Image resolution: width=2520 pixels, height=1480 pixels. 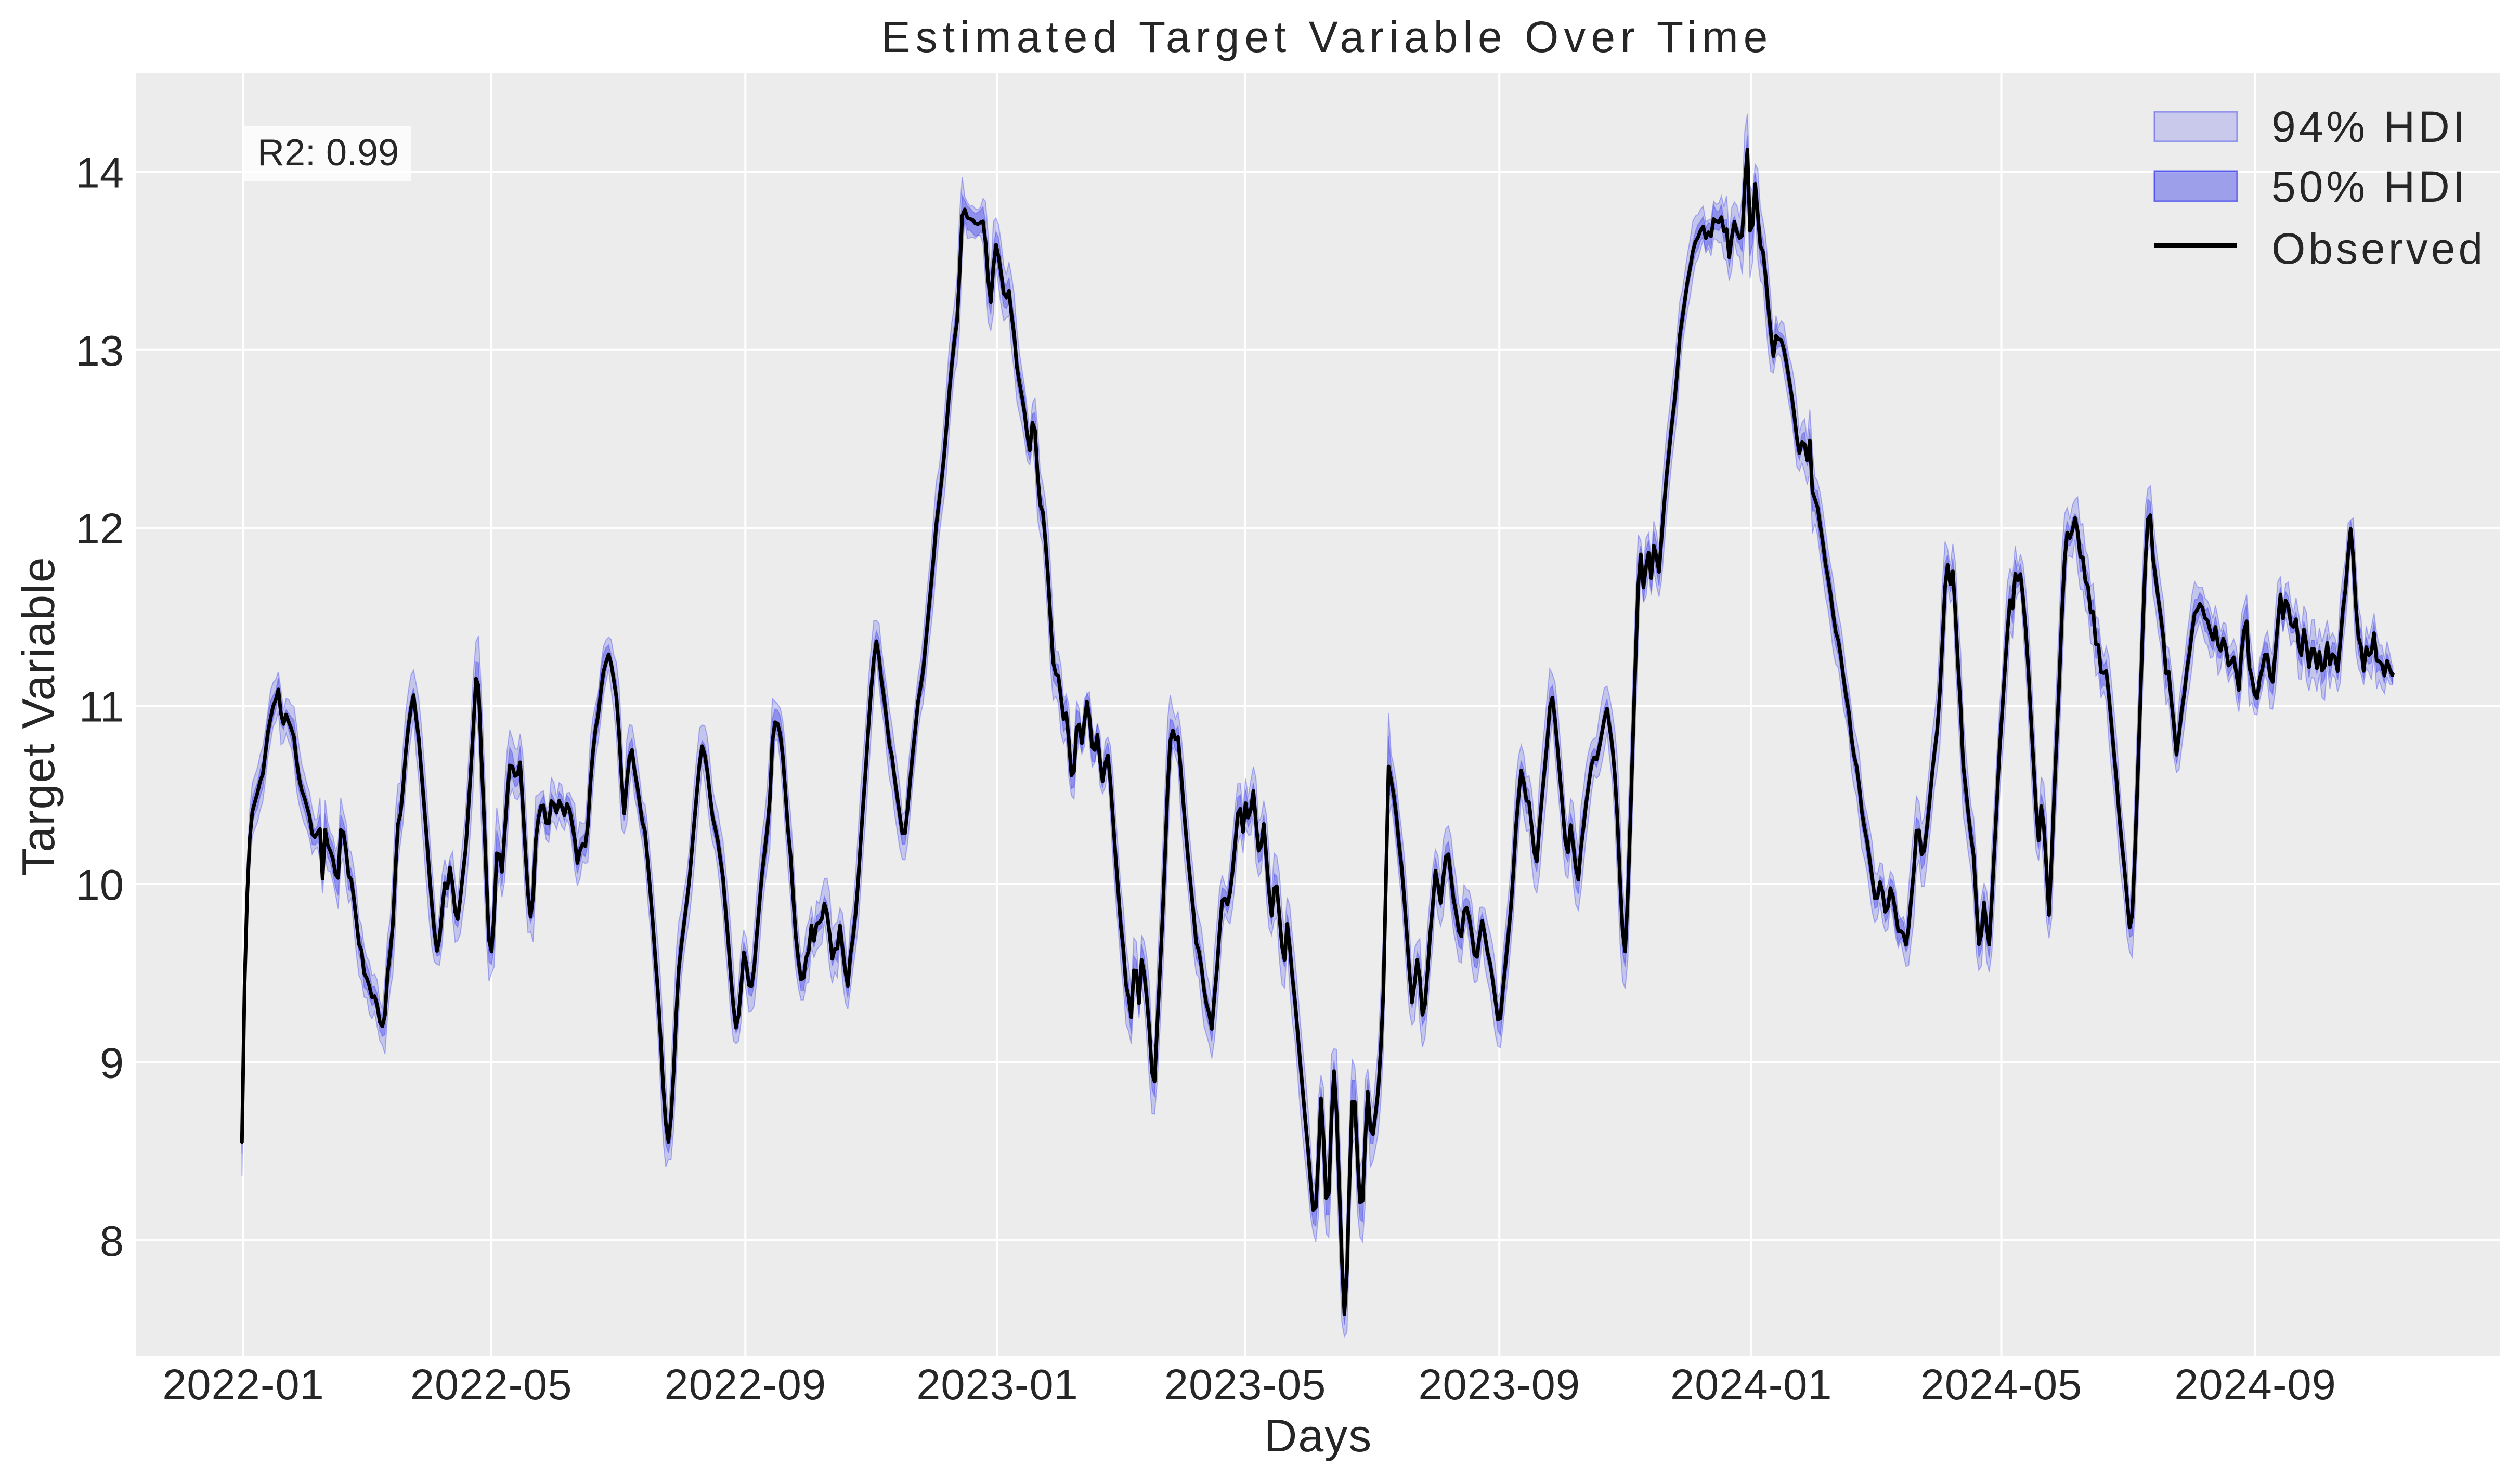 I want to click on svg-text: 2024-09, so click(x=2255, y=1384).